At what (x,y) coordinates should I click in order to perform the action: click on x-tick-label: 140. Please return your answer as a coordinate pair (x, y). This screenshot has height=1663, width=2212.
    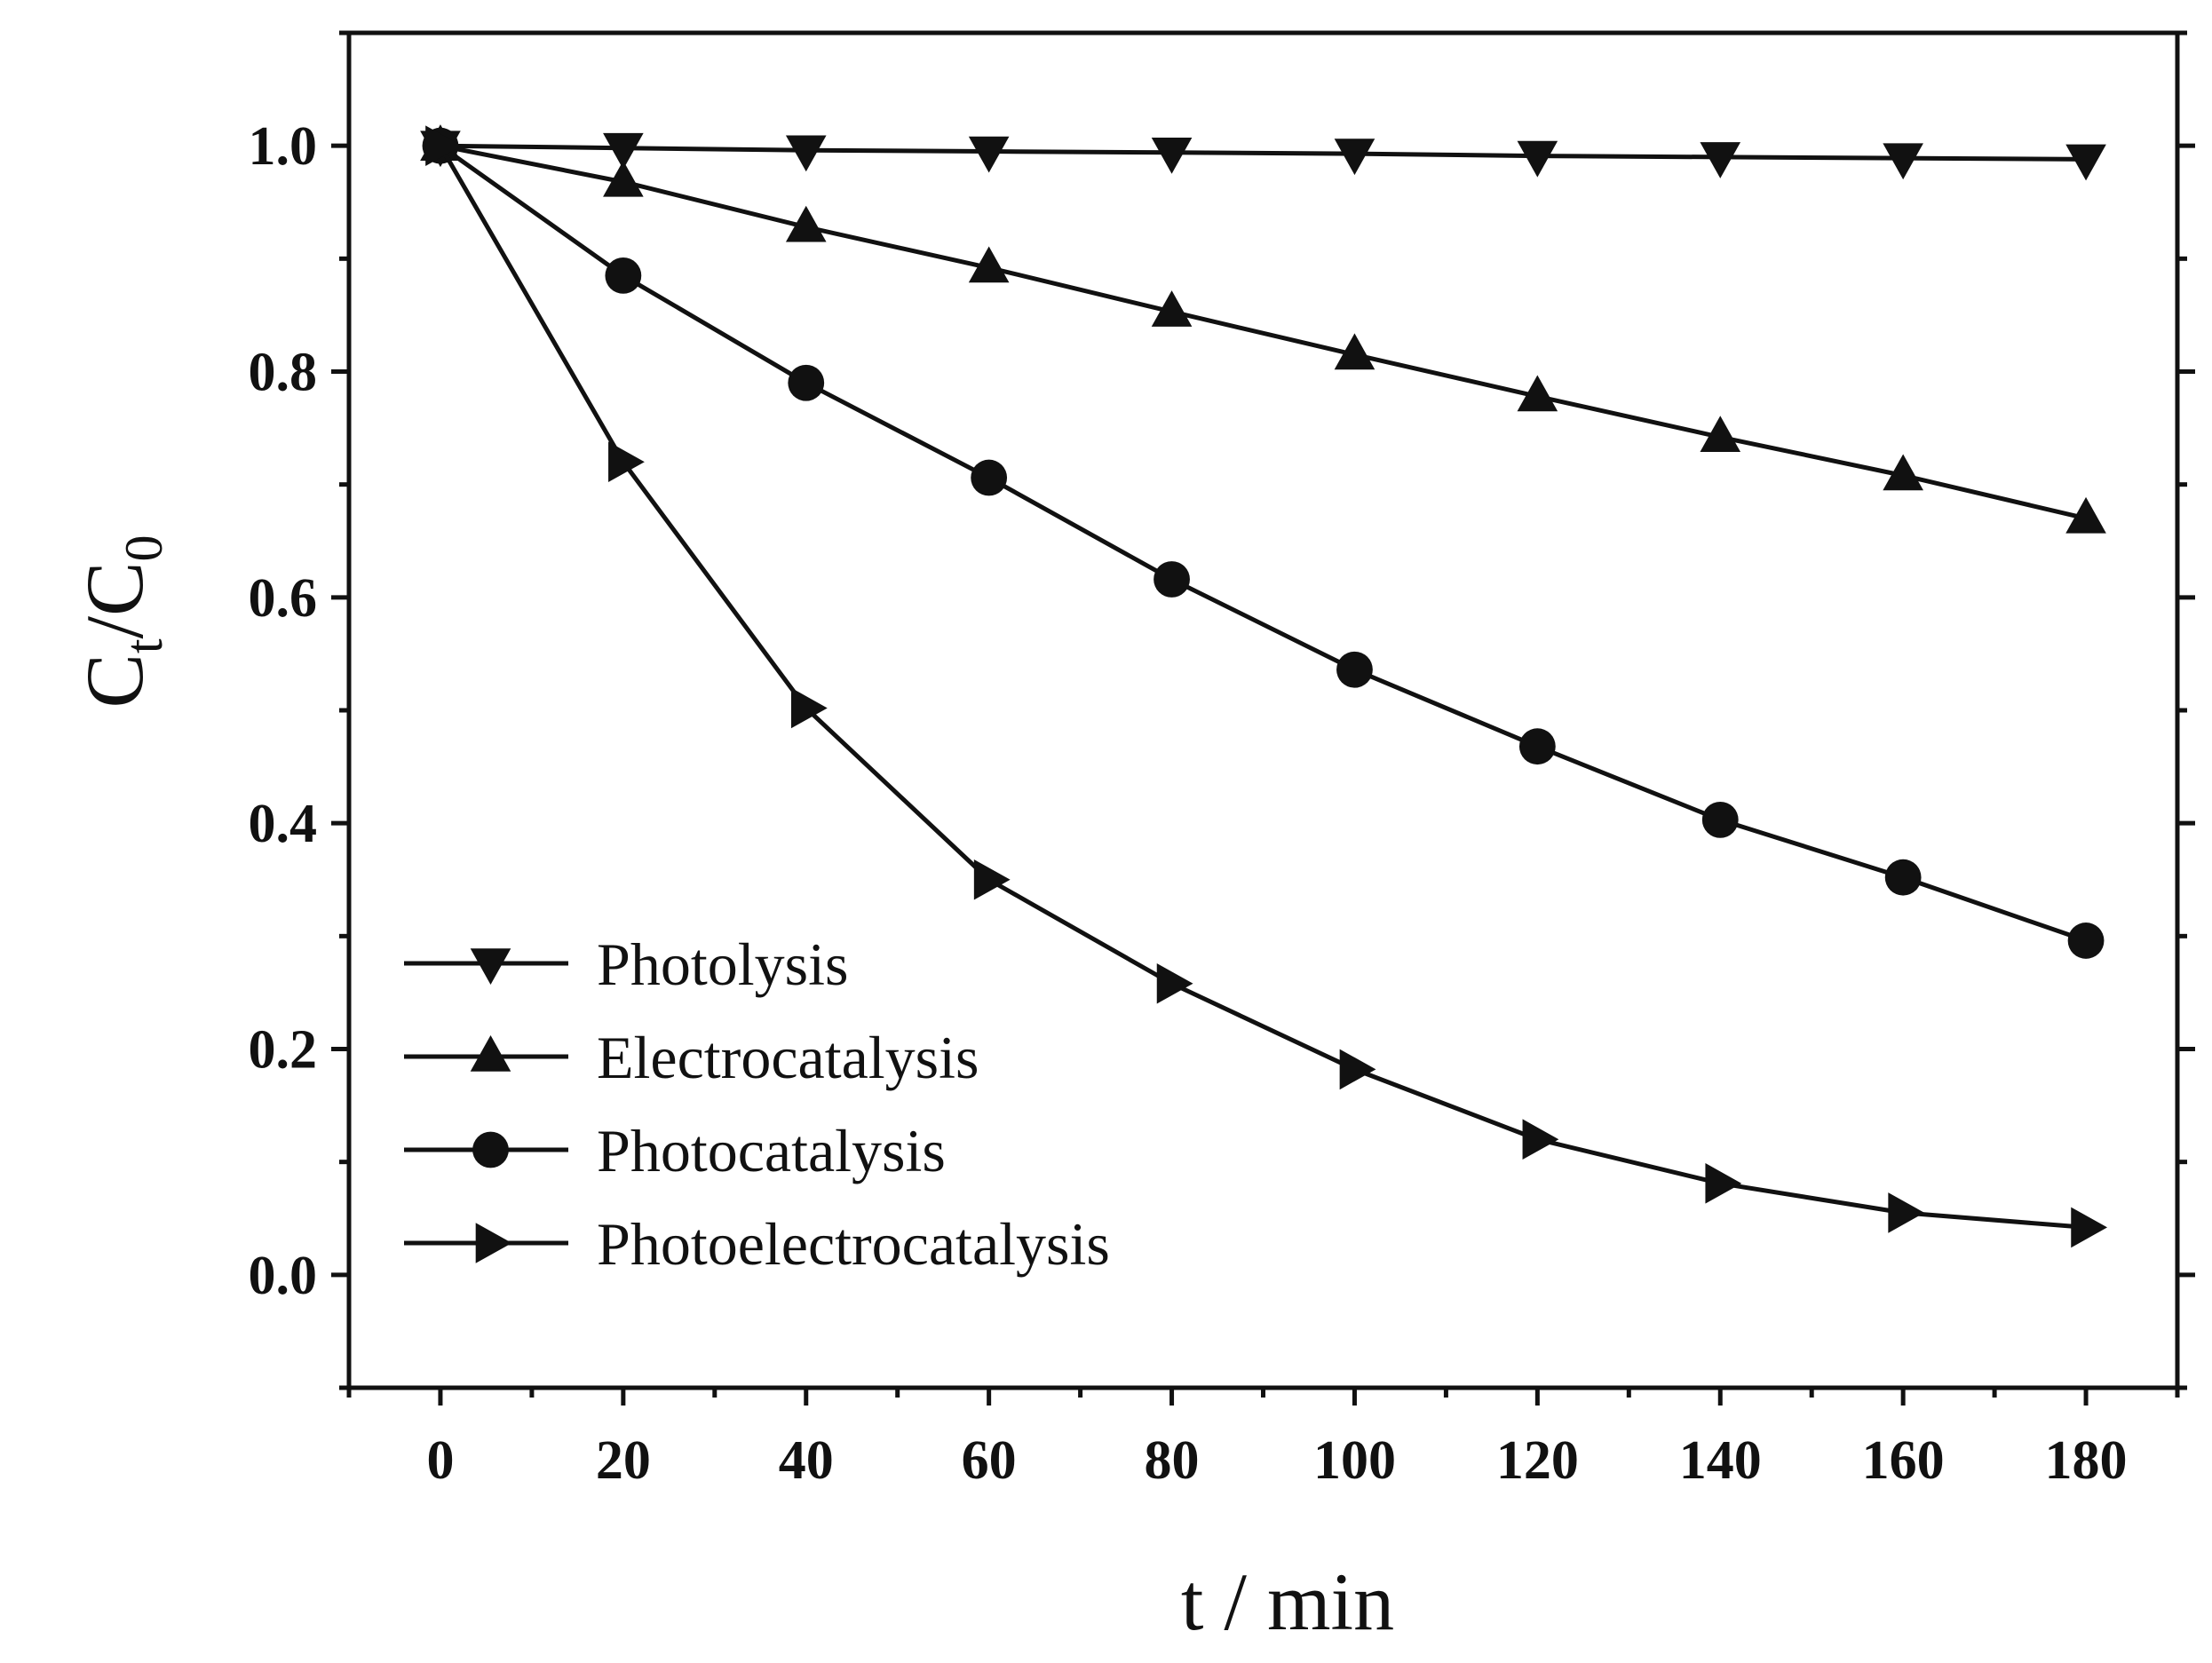
    Looking at the image, I should click on (1720, 1460).